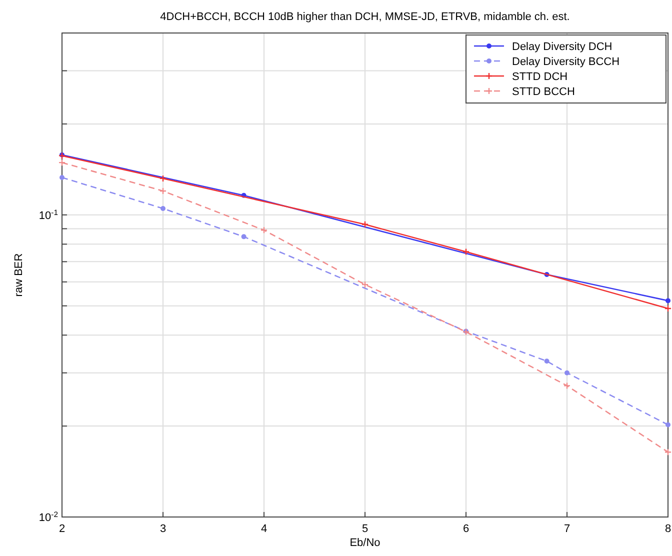 The height and width of the screenshot is (556, 672). What do you see at coordinates (365, 17) in the screenshot?
I see `chart-title: 4DCH+BCCH, BCCH 10dB higher than DCH, MMSE-JD, ETRVB, midamble ch. est.` at bounding box center [365, 17].